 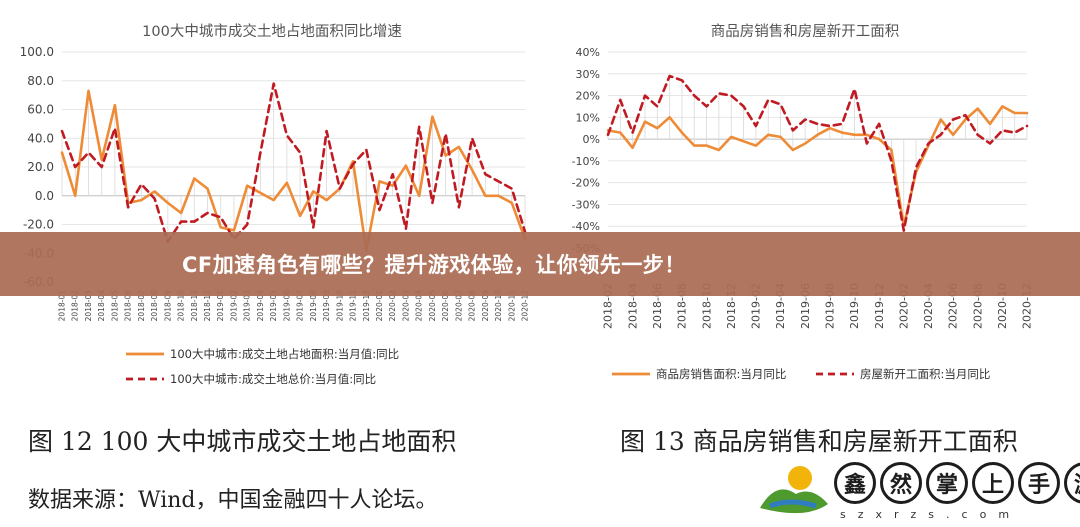 I want to click on legend-label: 商品房销售面积:当月同比, so click(x=721, y=374).